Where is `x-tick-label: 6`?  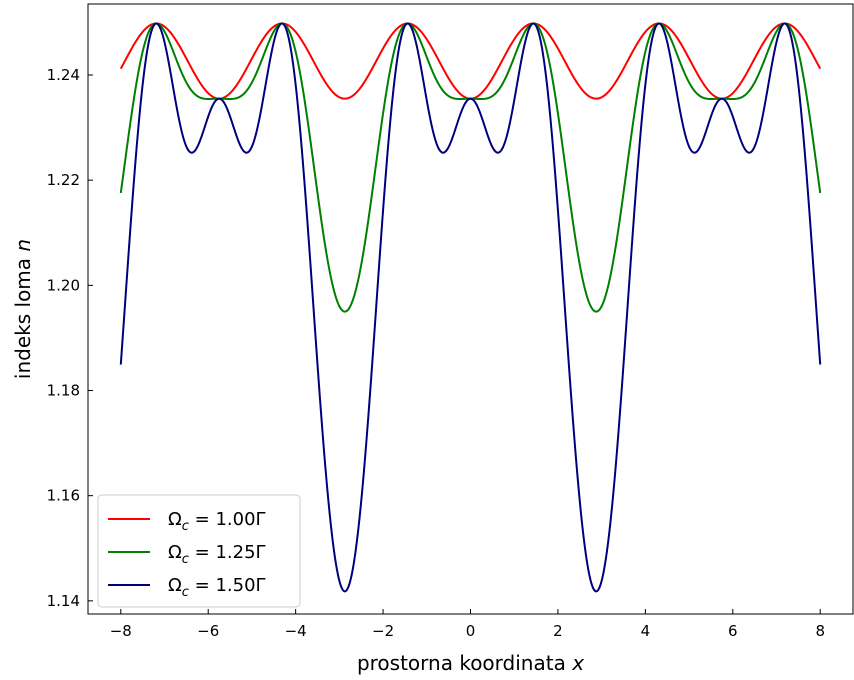 x-tick-label: 6 is located at coordinates (733, 631).